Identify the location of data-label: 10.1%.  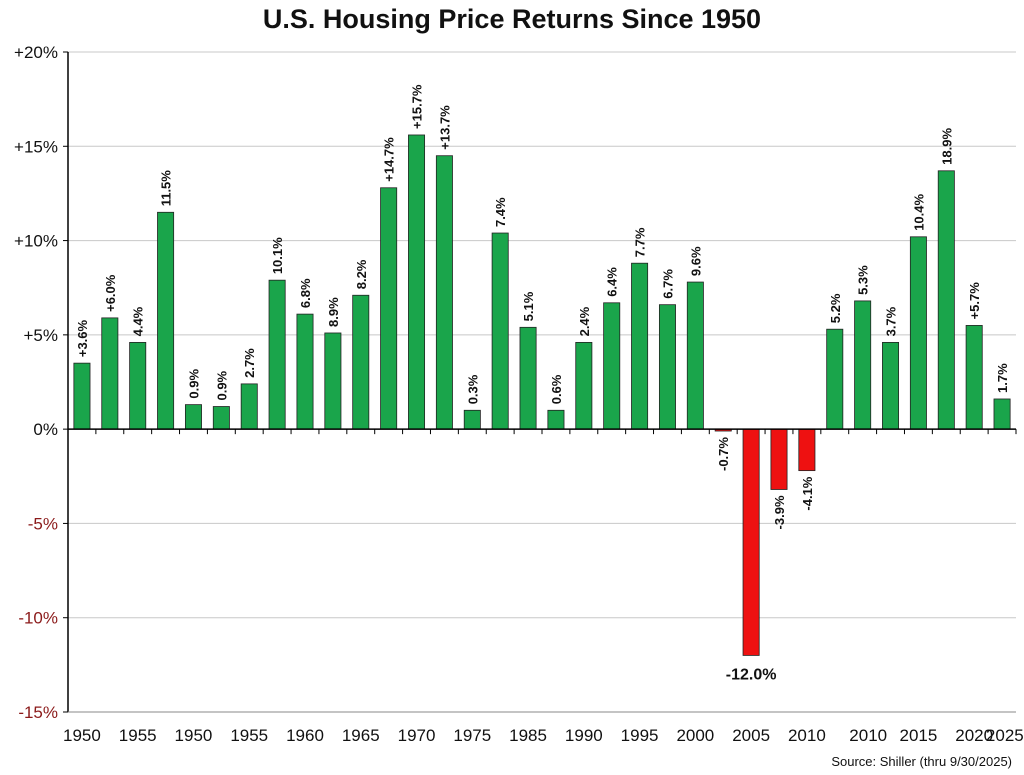
(277, 255).